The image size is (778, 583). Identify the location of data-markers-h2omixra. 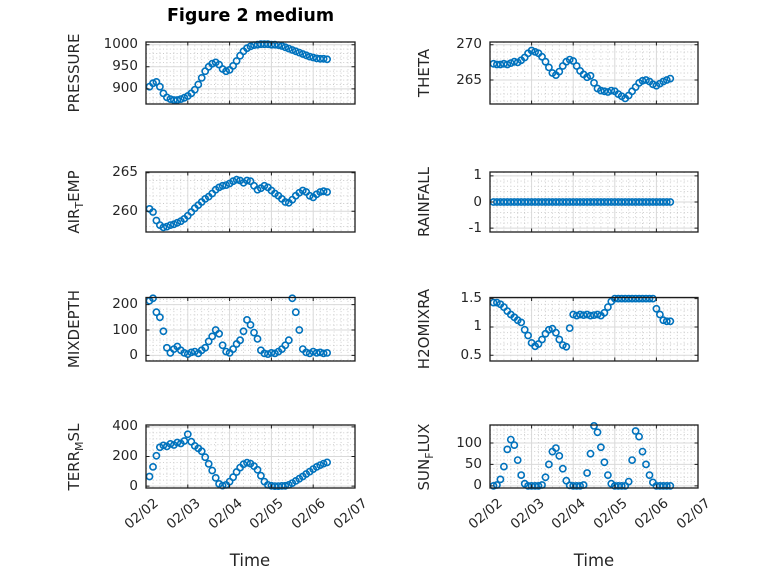
(582, 322).